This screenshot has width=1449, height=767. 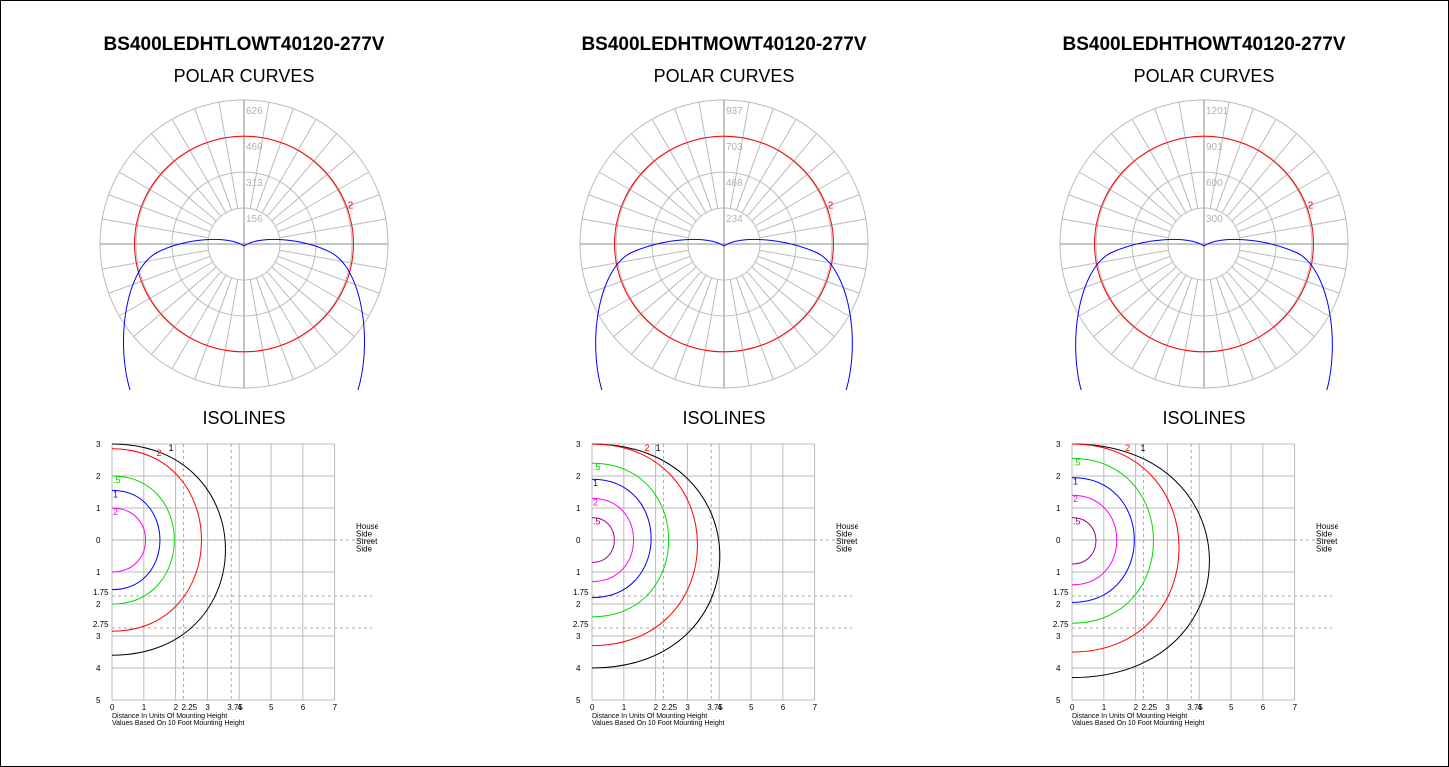 What do you see at coordinates (1127, 448) in the screenshot?
I see `iso-contour-label: 2` at bounding box center [1127, 448].